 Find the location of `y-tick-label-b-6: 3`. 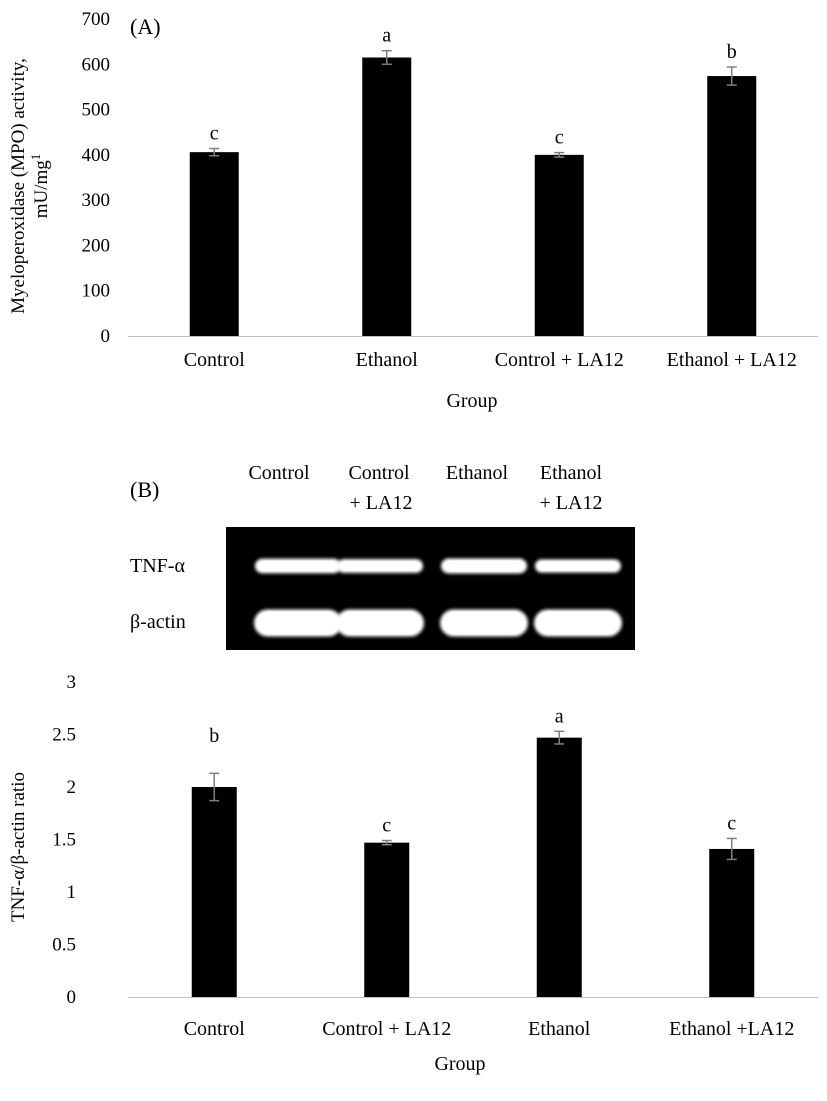

y-tick-label-b-6: 3 is located at coordinates (72, 682).